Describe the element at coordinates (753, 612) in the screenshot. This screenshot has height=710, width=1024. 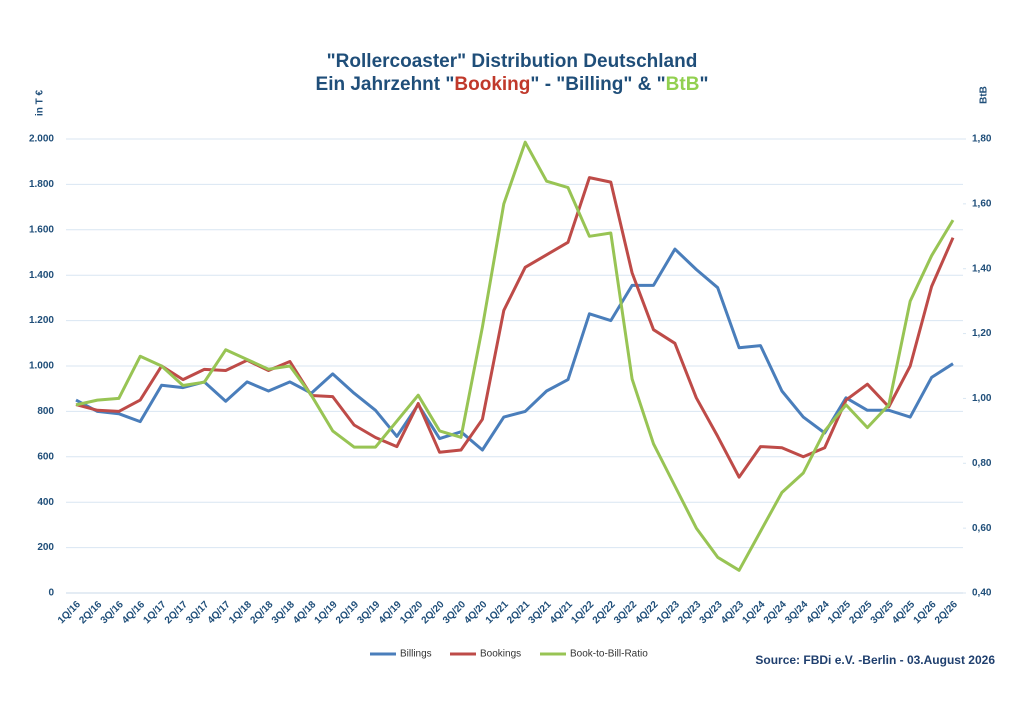
I see `x-tick-label: 1Q/24` at that location.